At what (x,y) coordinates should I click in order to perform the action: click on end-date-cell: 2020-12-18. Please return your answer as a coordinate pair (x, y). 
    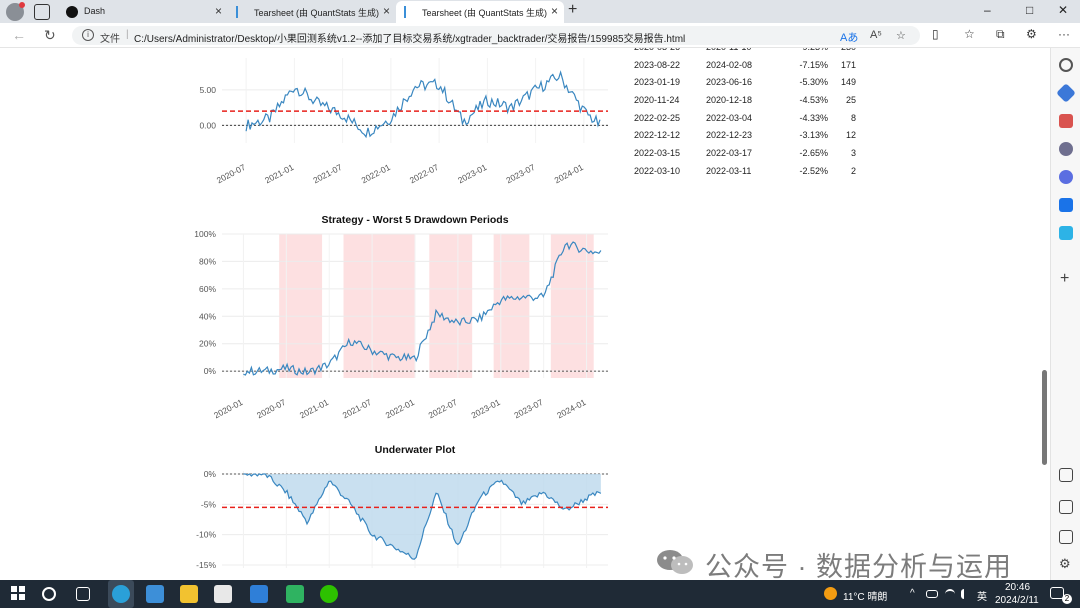
    Looking at the image, I should click on (729, 100).